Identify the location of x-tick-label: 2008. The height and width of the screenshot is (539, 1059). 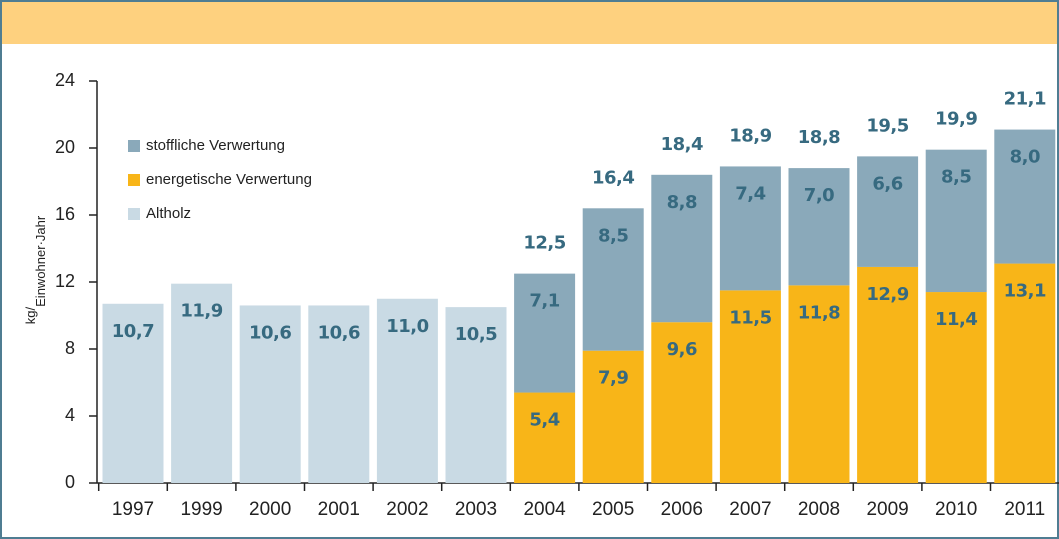
(819, 509).